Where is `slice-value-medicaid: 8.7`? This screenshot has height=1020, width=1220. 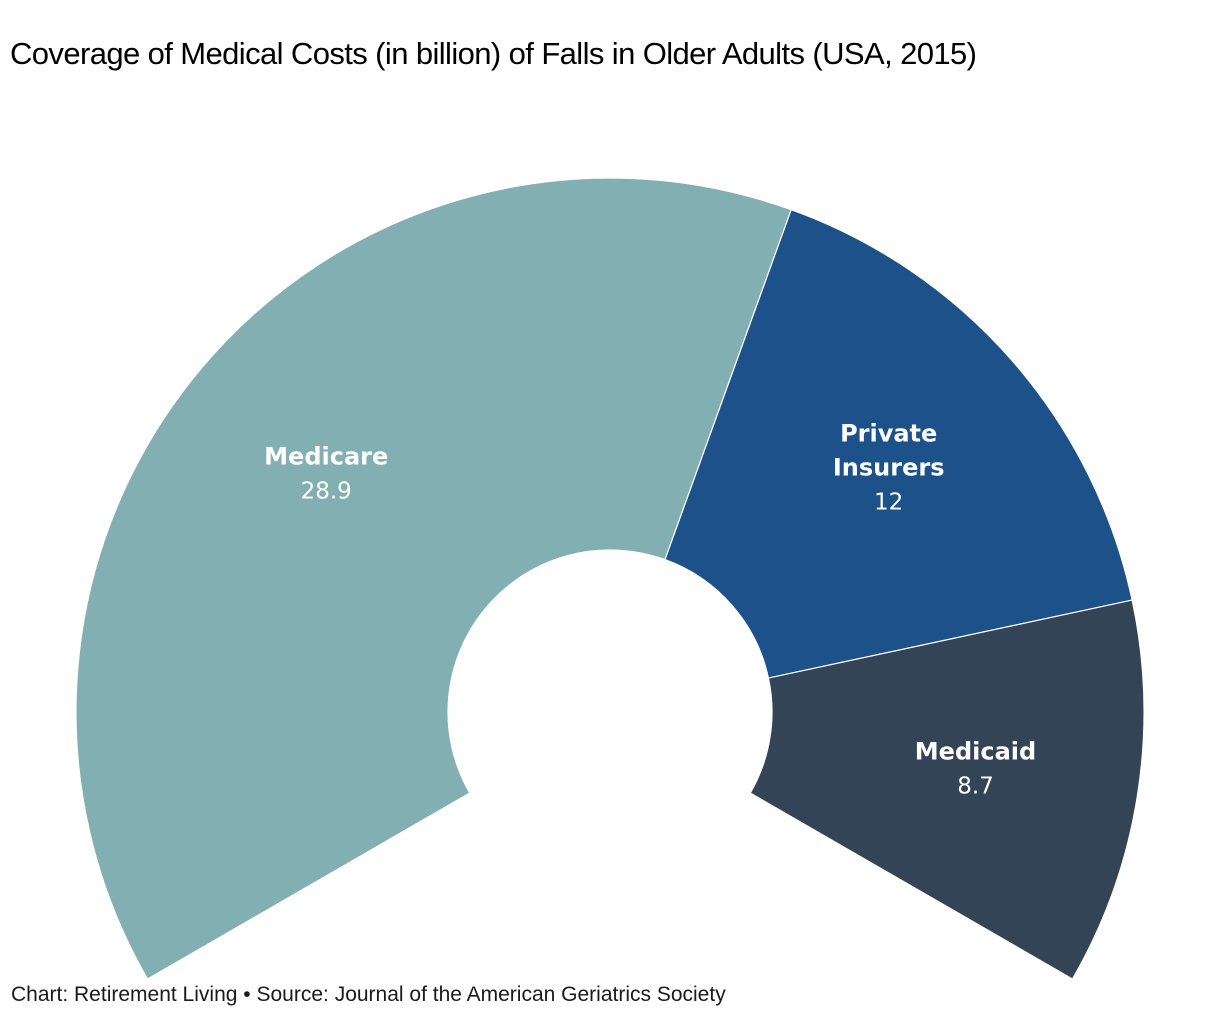 slice-value-medicaid: 8.7 is located at coordinates (975, 787).